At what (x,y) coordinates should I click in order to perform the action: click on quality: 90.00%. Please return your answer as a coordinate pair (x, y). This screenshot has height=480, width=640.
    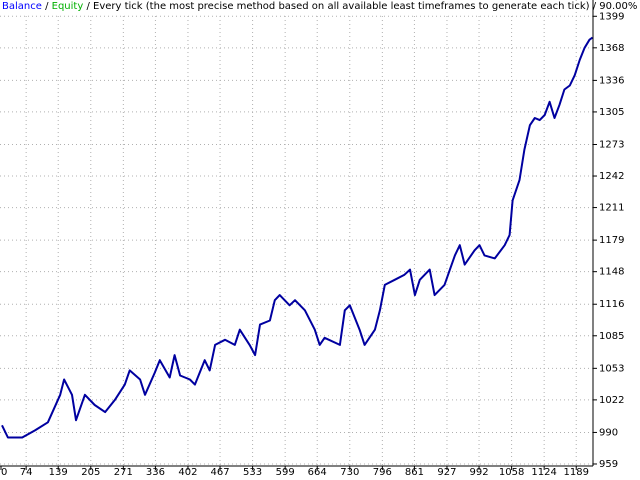
    Looking at the image, I should click on (618, 6).